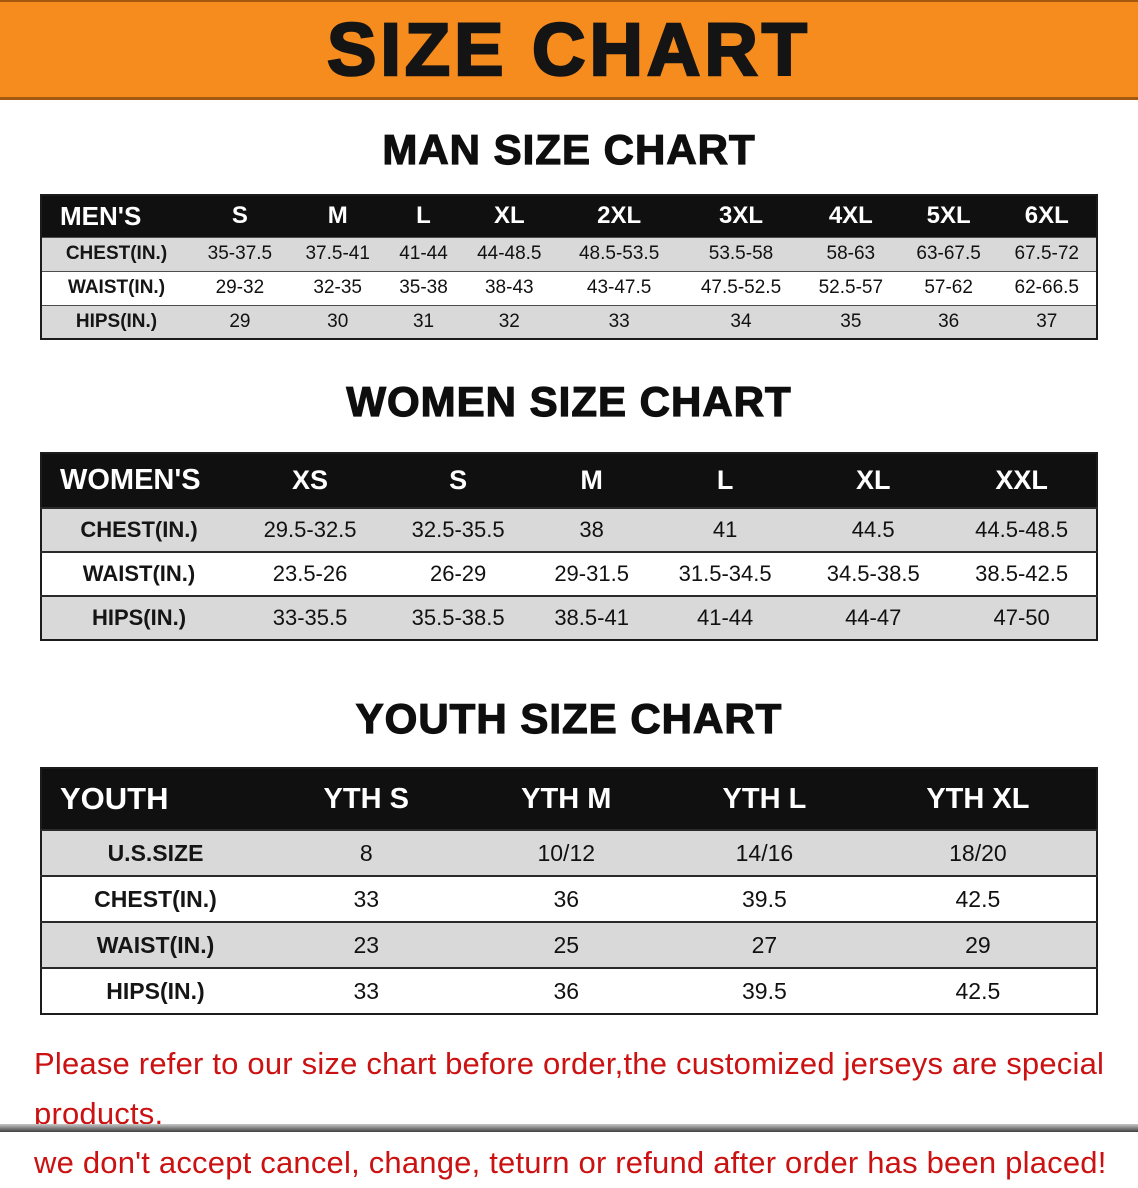  What do you see at coordinates (619, 253) in the screenshot?
I see `table-cell: 48.5-53.5` at bounding box center [619, 253].